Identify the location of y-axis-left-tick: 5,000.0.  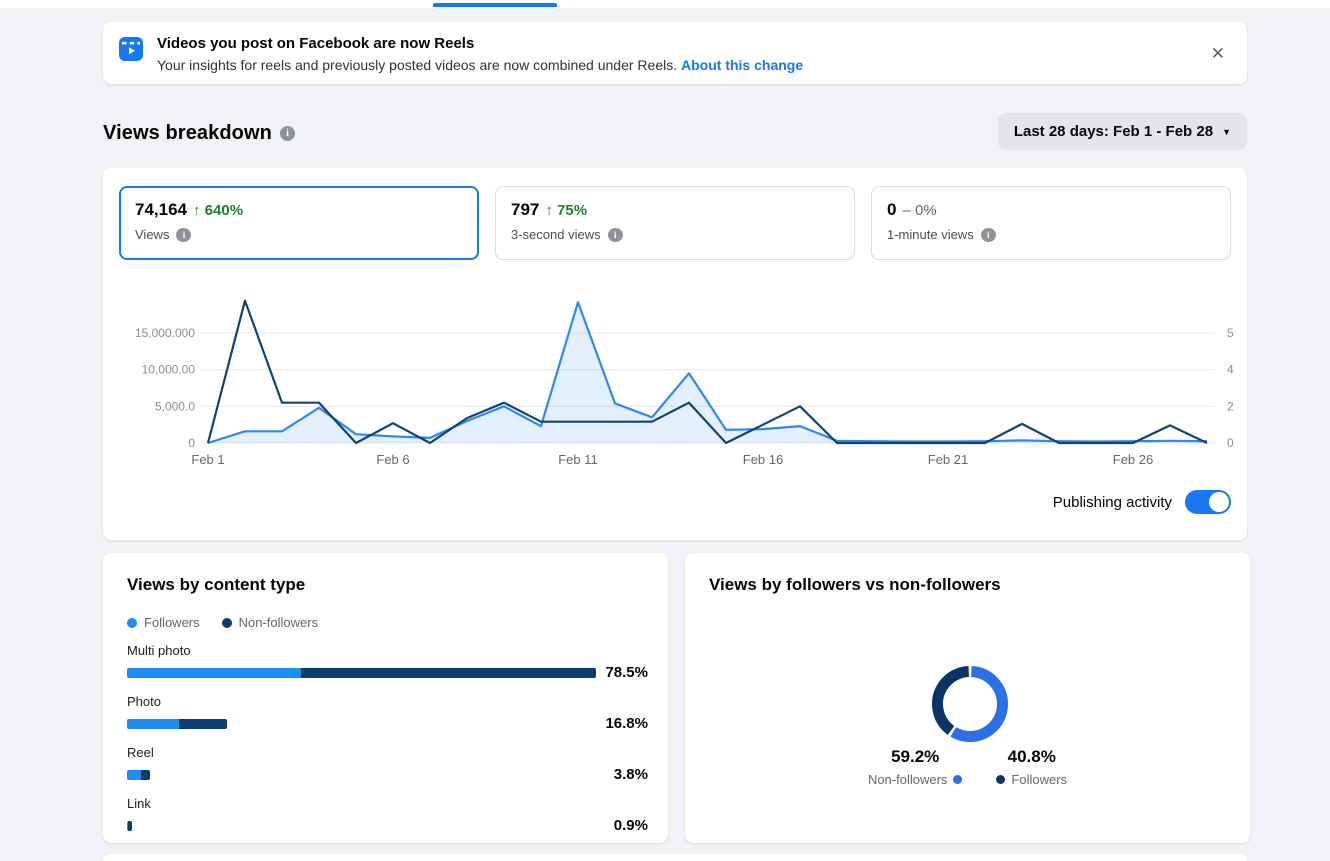
(175, 406).